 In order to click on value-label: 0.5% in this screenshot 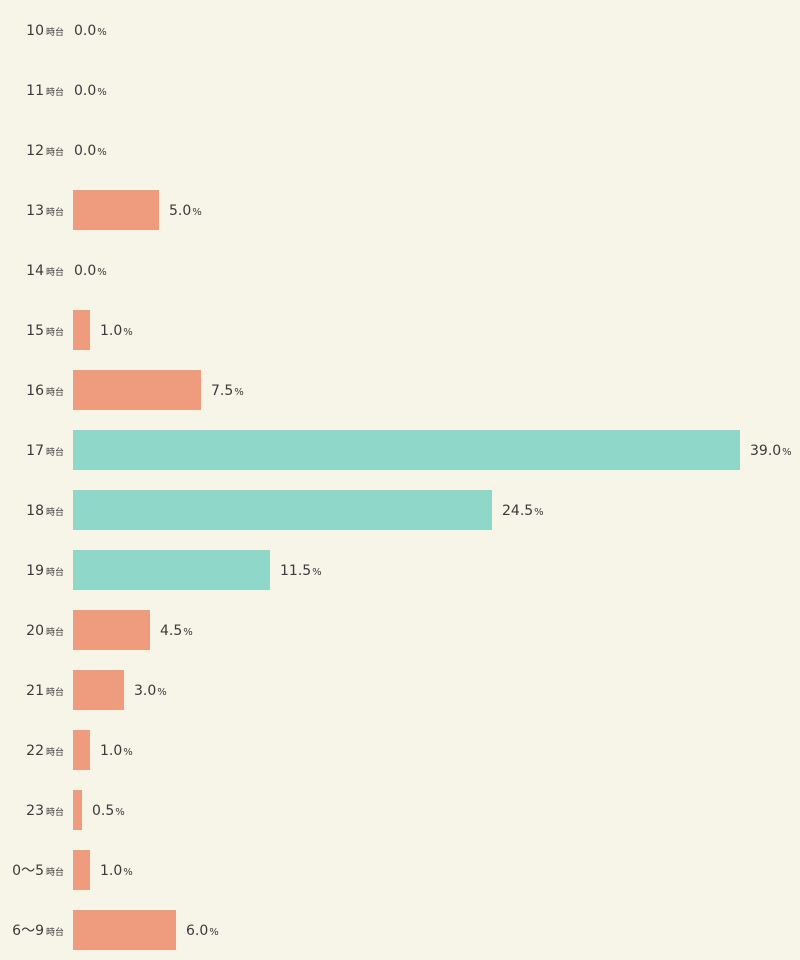, I will do `click(108, 810)`.